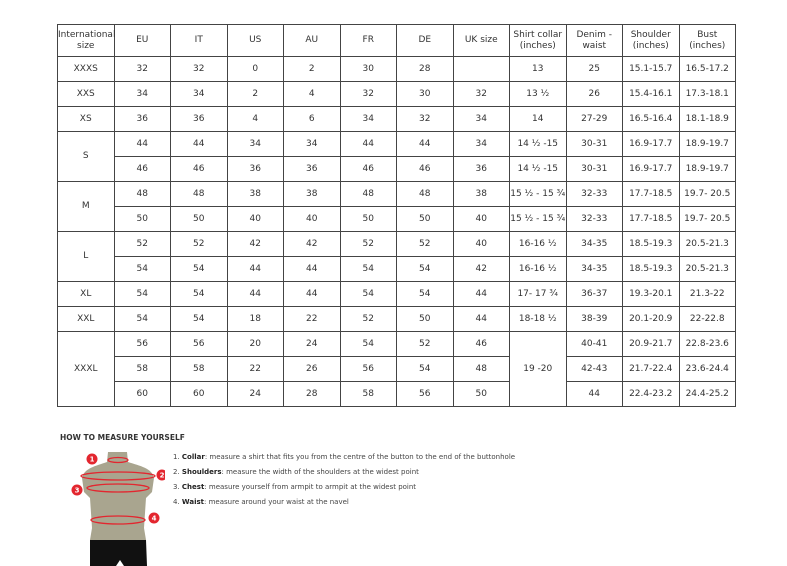 The image size is (787, 566). I want to click on table-cell: 15 ½ - 15 ¾, so click(538, 194).